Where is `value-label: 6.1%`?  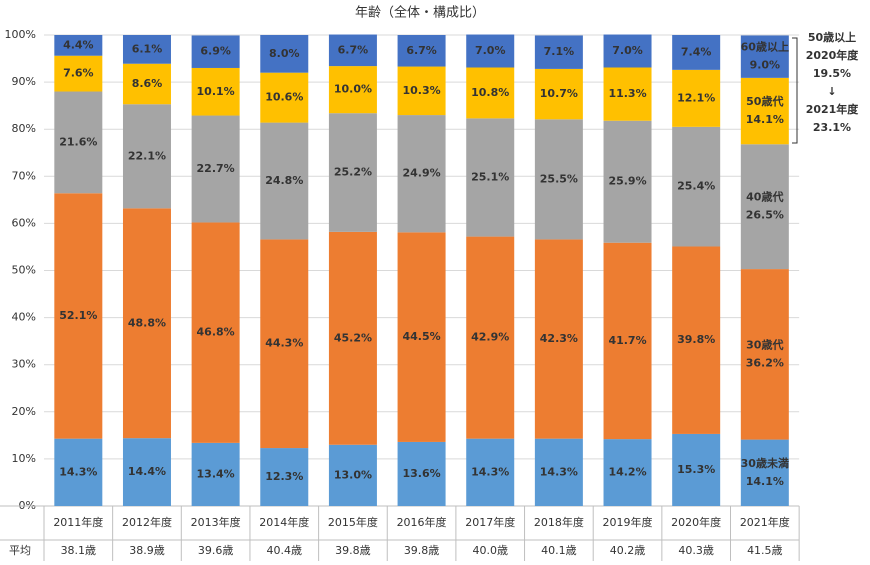
value-label: 6.1% is located at coordinates (147, 48).